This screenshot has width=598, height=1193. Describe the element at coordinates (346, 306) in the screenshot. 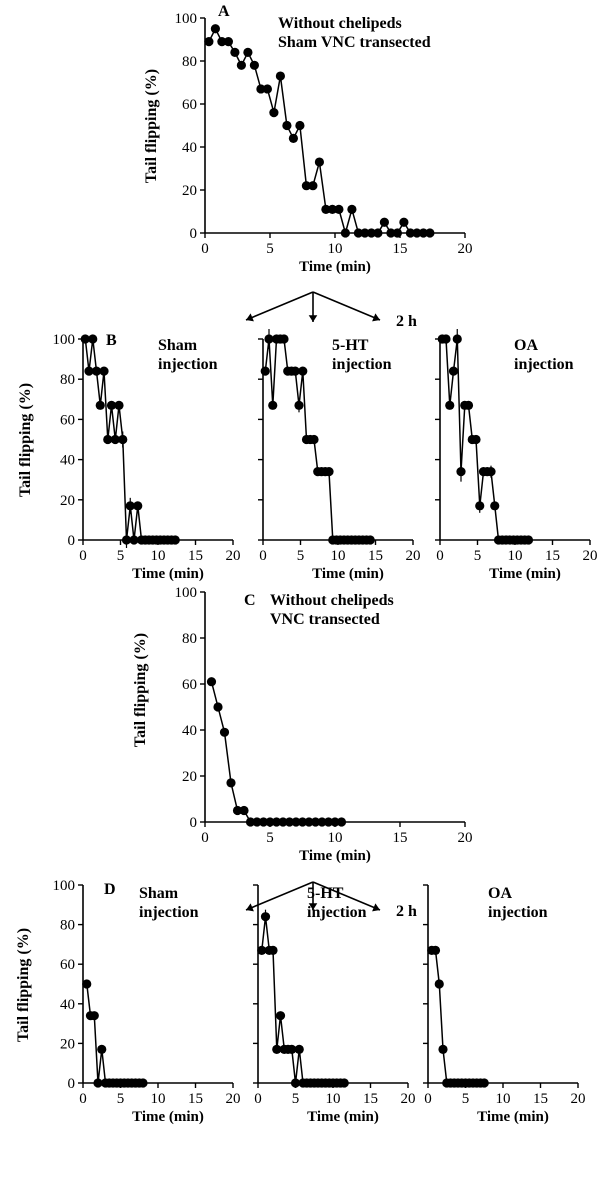

I see `arrow-right` at that location.